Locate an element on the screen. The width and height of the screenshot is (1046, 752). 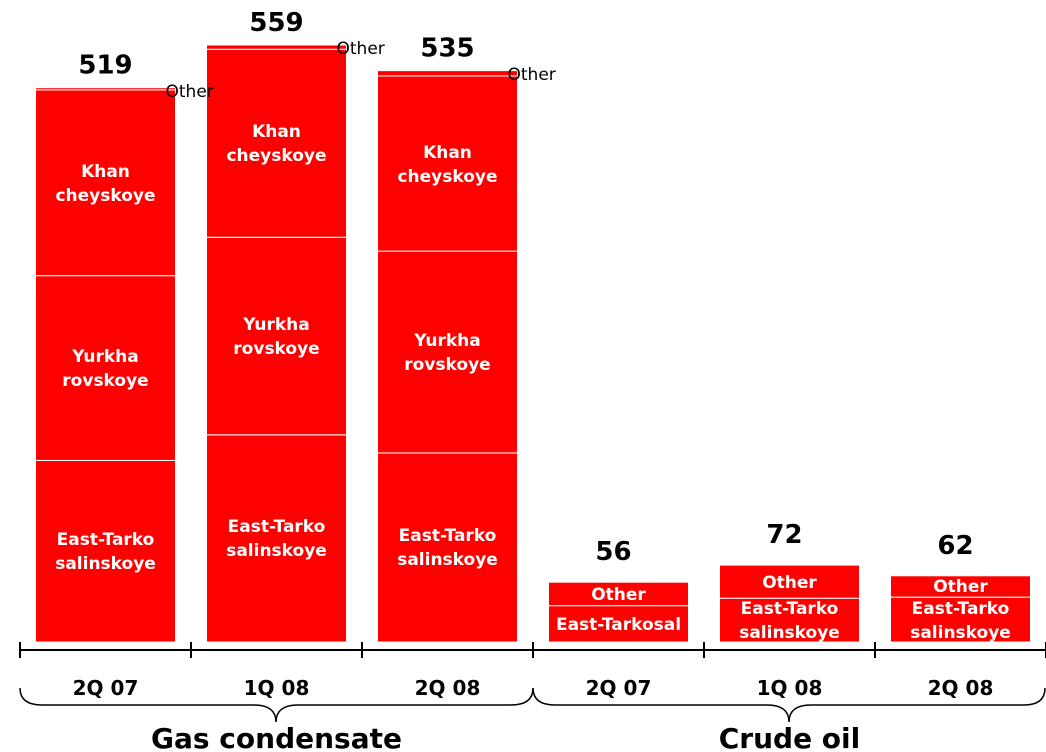
total-label: 559 is located at coordinates (276, 23).